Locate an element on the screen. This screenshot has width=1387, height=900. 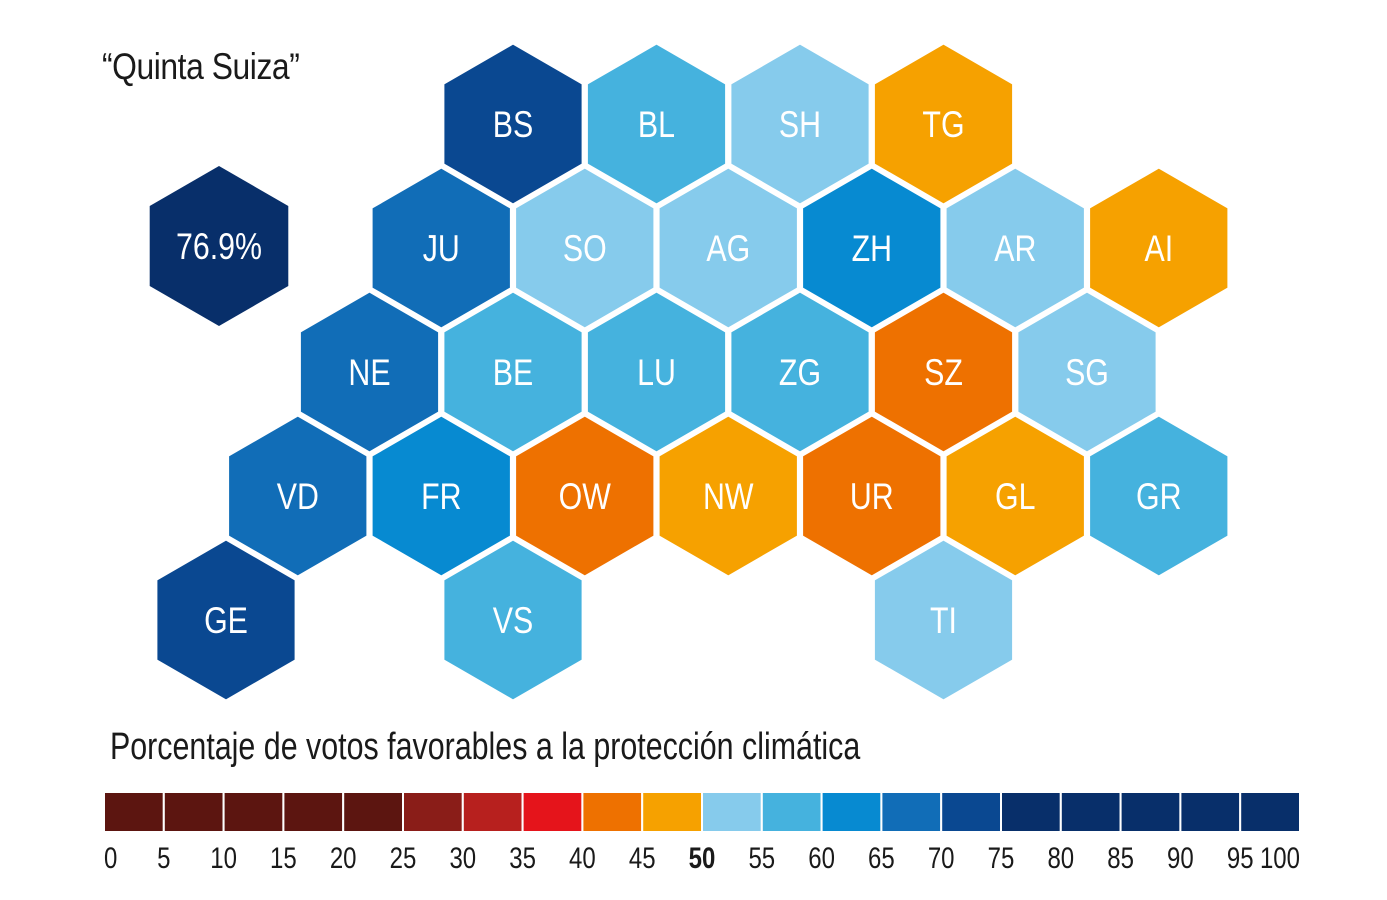
canton-hex-gl is located at coordinates (1015, 496).